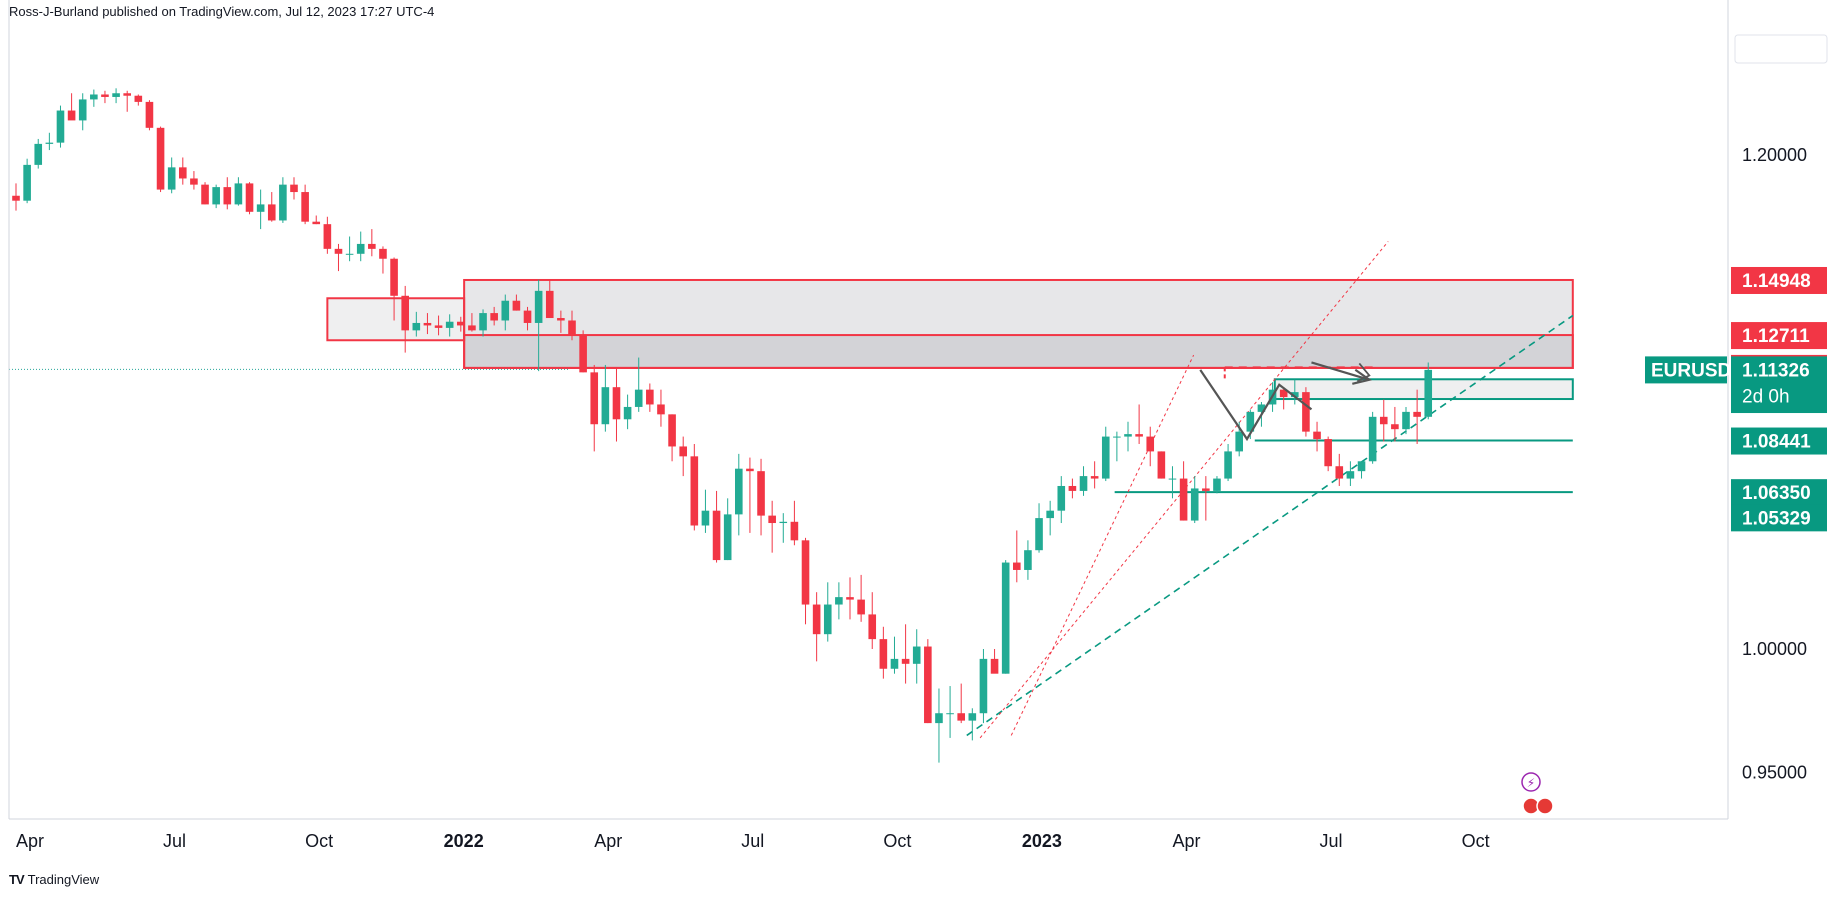 Image resolution: width=1835 pixels, height=899 pixels. What do you see at coordinates (17, 879) in the screenshot?
I see `tradingview-logo-icon: TV` at bounding box center [17, 879].